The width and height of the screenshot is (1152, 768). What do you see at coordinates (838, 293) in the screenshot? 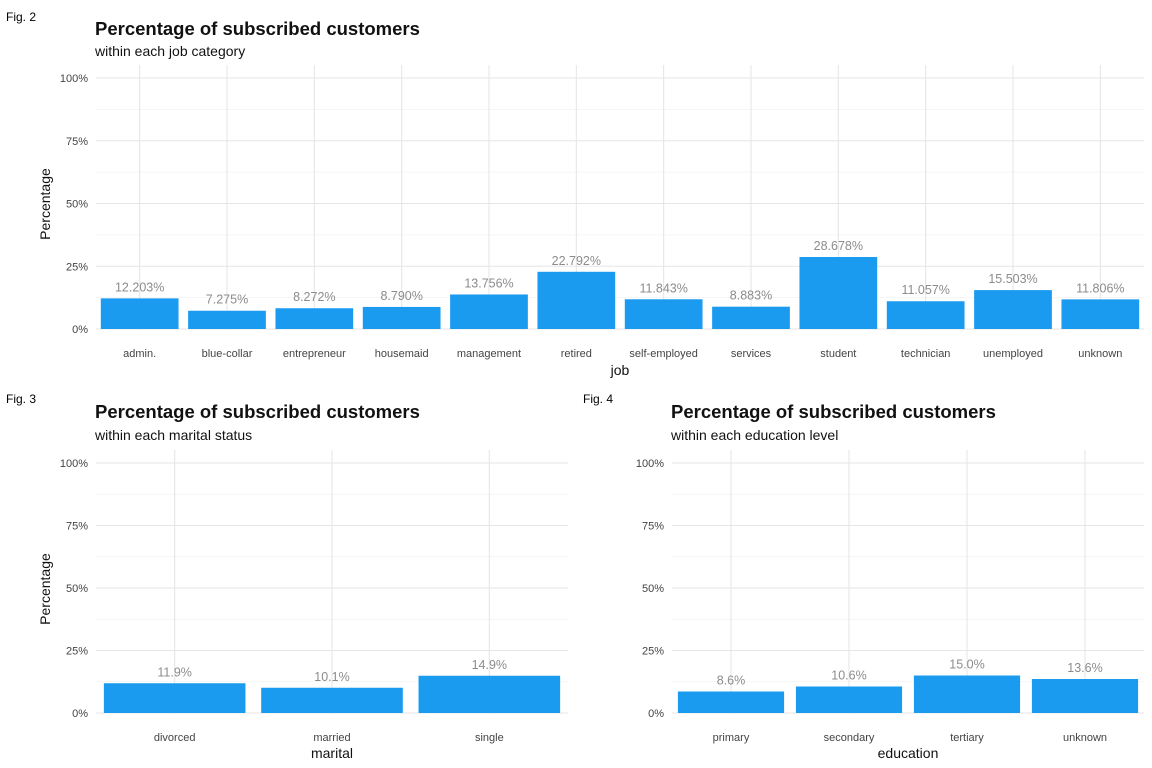
I see `bar-student` at bounding box center [838, 293].